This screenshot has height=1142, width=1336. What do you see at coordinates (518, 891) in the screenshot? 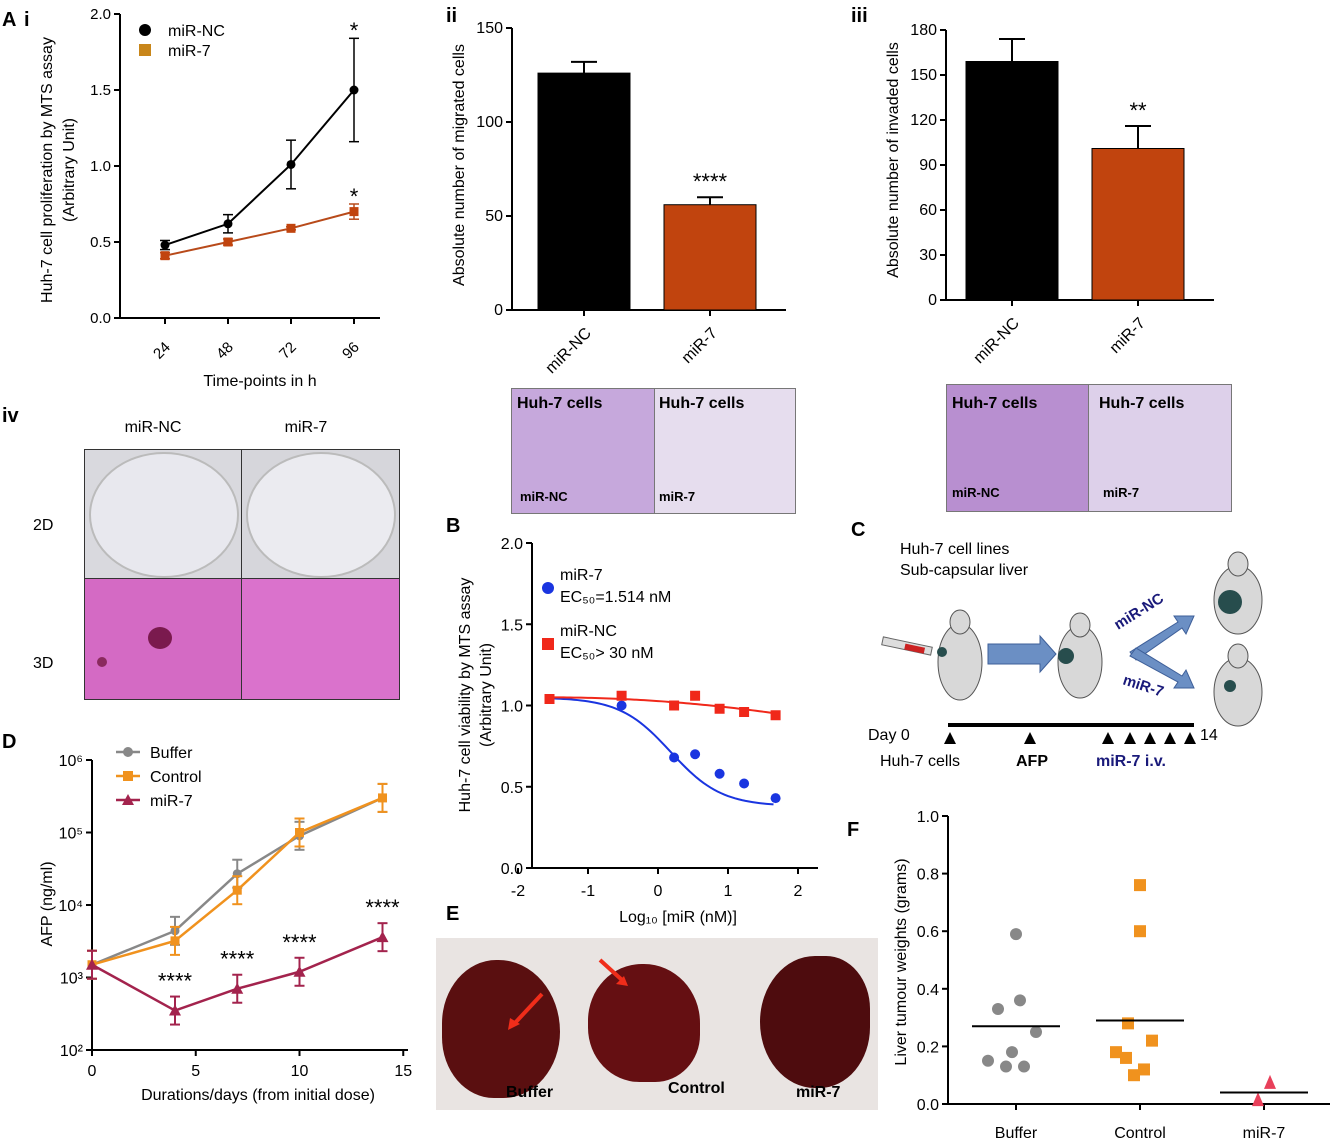
I see `x-tick-label: -2` at bounding box center [518, 891].